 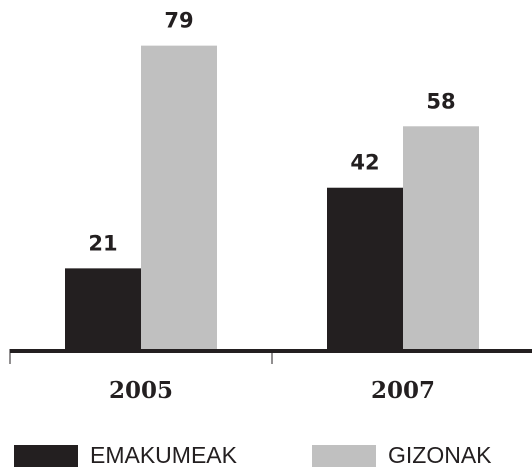 What do you see at coordinates (364, 163) in the screenshot?
I see `data-label: 42` at bounding box center [364, 163].